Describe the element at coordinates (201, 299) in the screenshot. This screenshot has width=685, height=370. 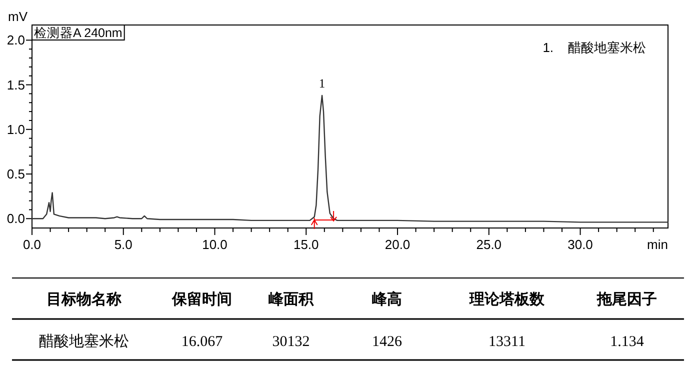
I see `category-label: 保留时间` at that location.